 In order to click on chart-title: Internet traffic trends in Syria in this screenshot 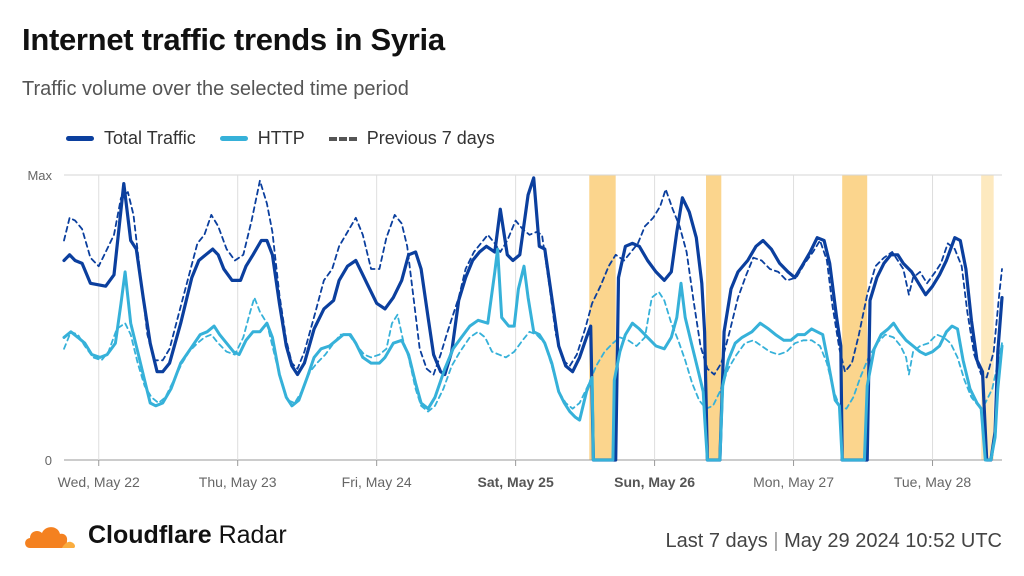, I will do `click(233, 39)`.